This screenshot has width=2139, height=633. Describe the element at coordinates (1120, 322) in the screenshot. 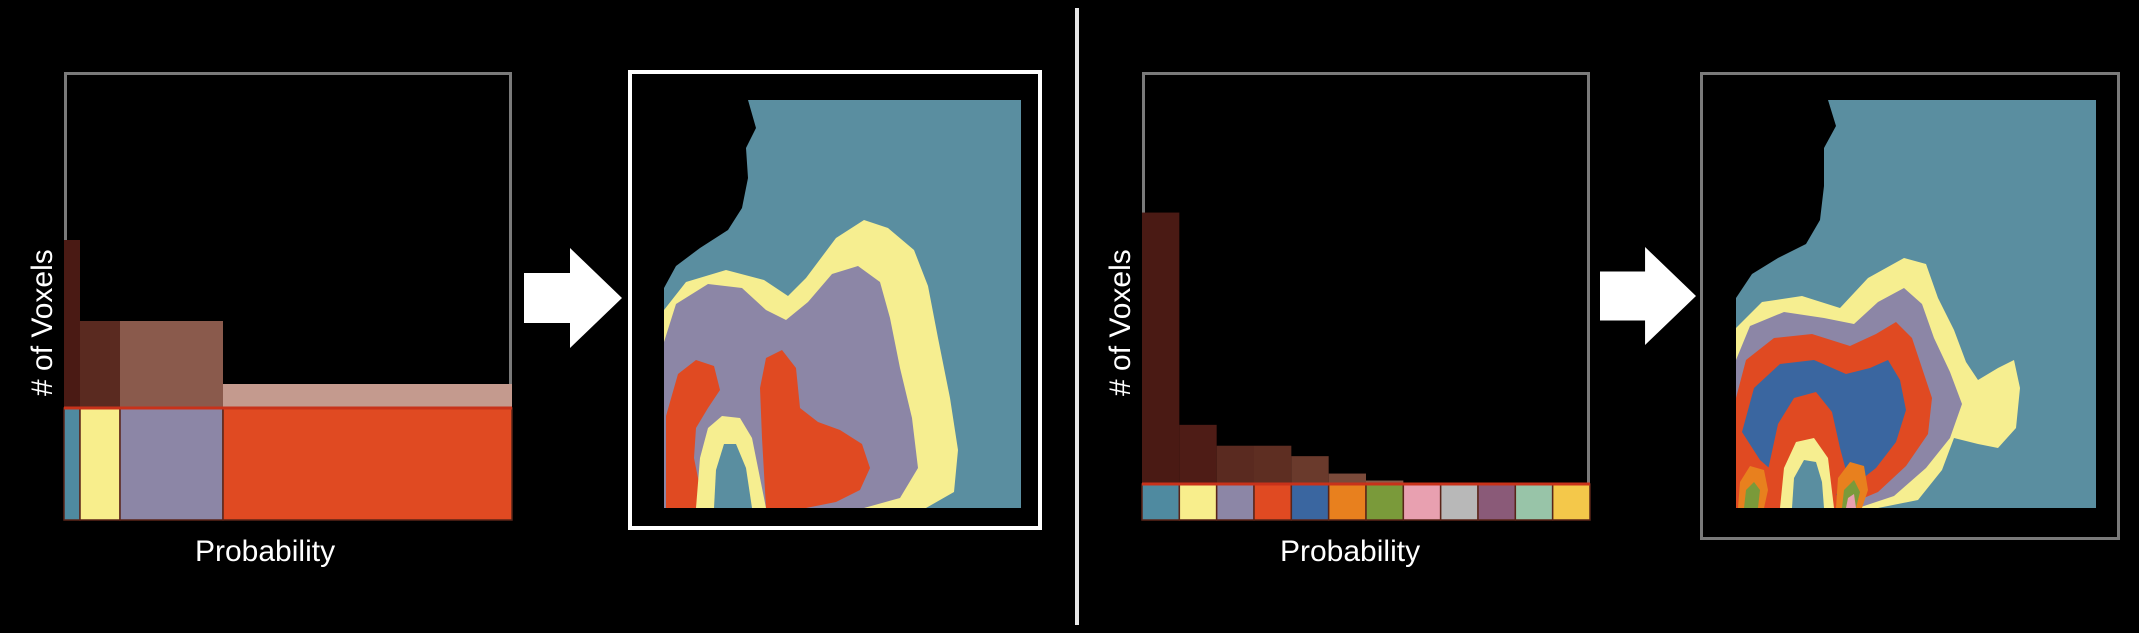

I see `right-y-axis-label: # of Voxels` at that location.